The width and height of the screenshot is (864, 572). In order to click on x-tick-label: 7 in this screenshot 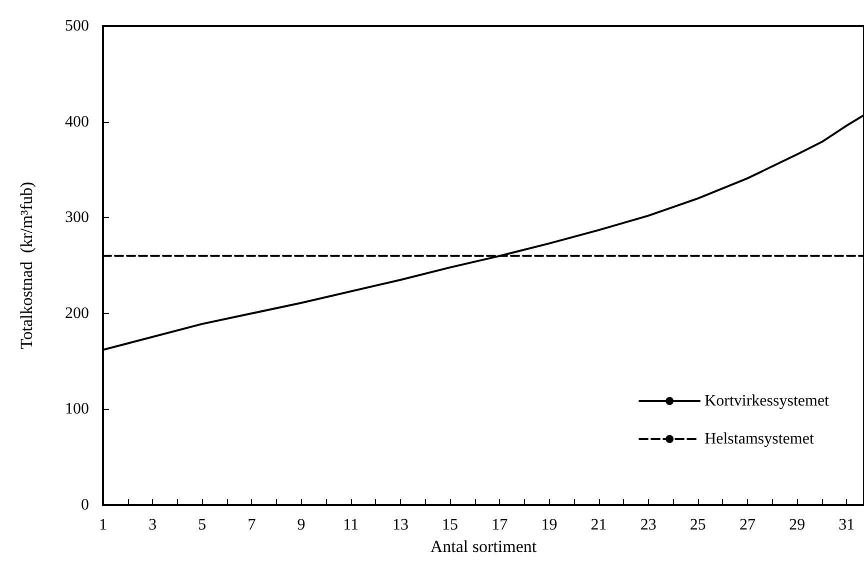, I will do `click(252, 525)`.